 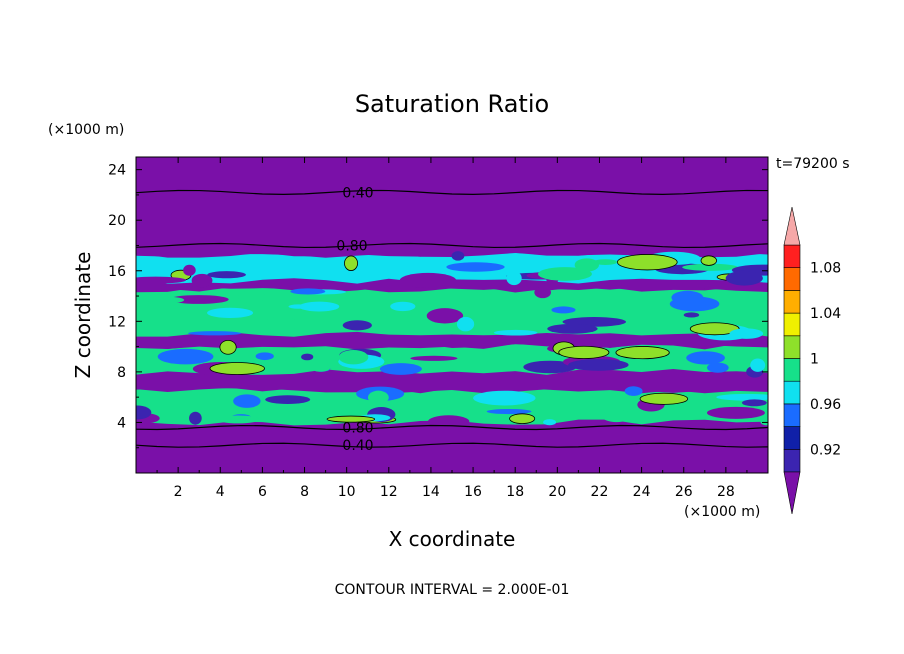 I want to click on y-axis-label: Z coordinate, so click(x=83, y=315).